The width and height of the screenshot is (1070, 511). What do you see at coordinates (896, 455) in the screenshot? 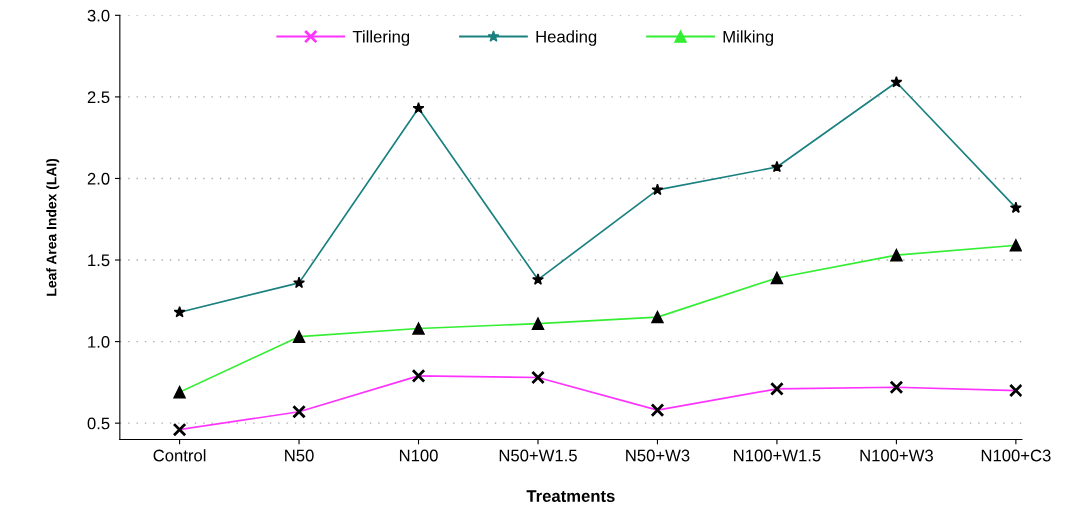
I see `x-tick-label: N100+W3` at bounding box center [896, 455].